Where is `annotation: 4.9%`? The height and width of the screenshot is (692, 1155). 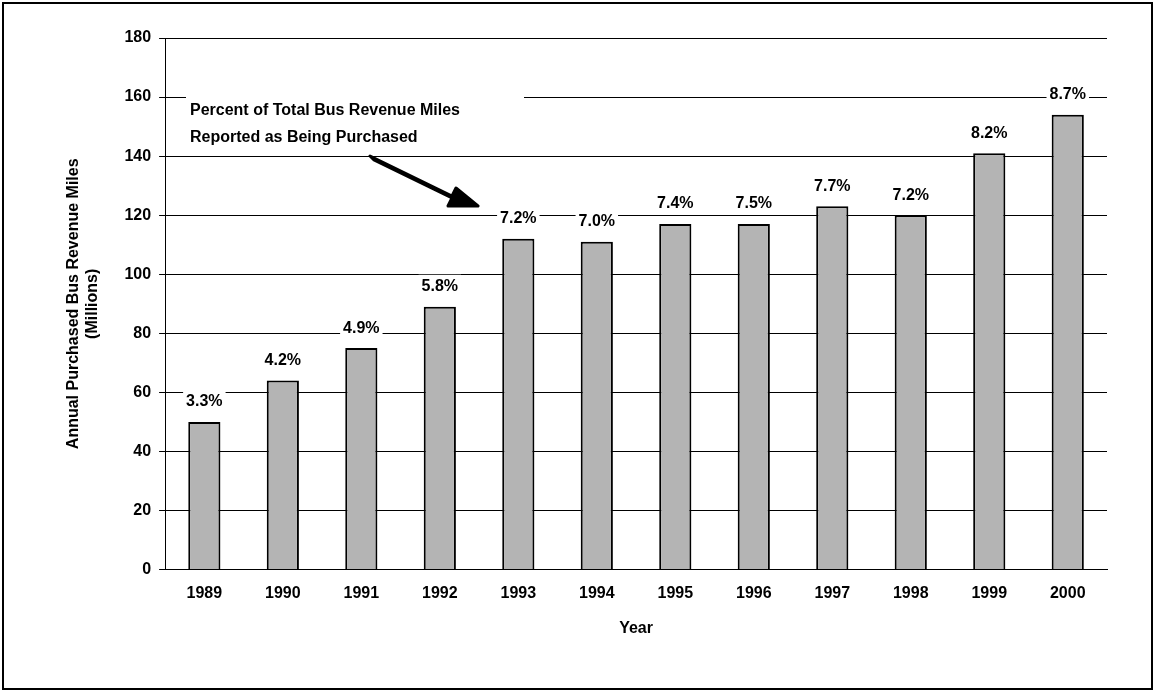
annotation: 4.9% is located at coordinates (361, 327).